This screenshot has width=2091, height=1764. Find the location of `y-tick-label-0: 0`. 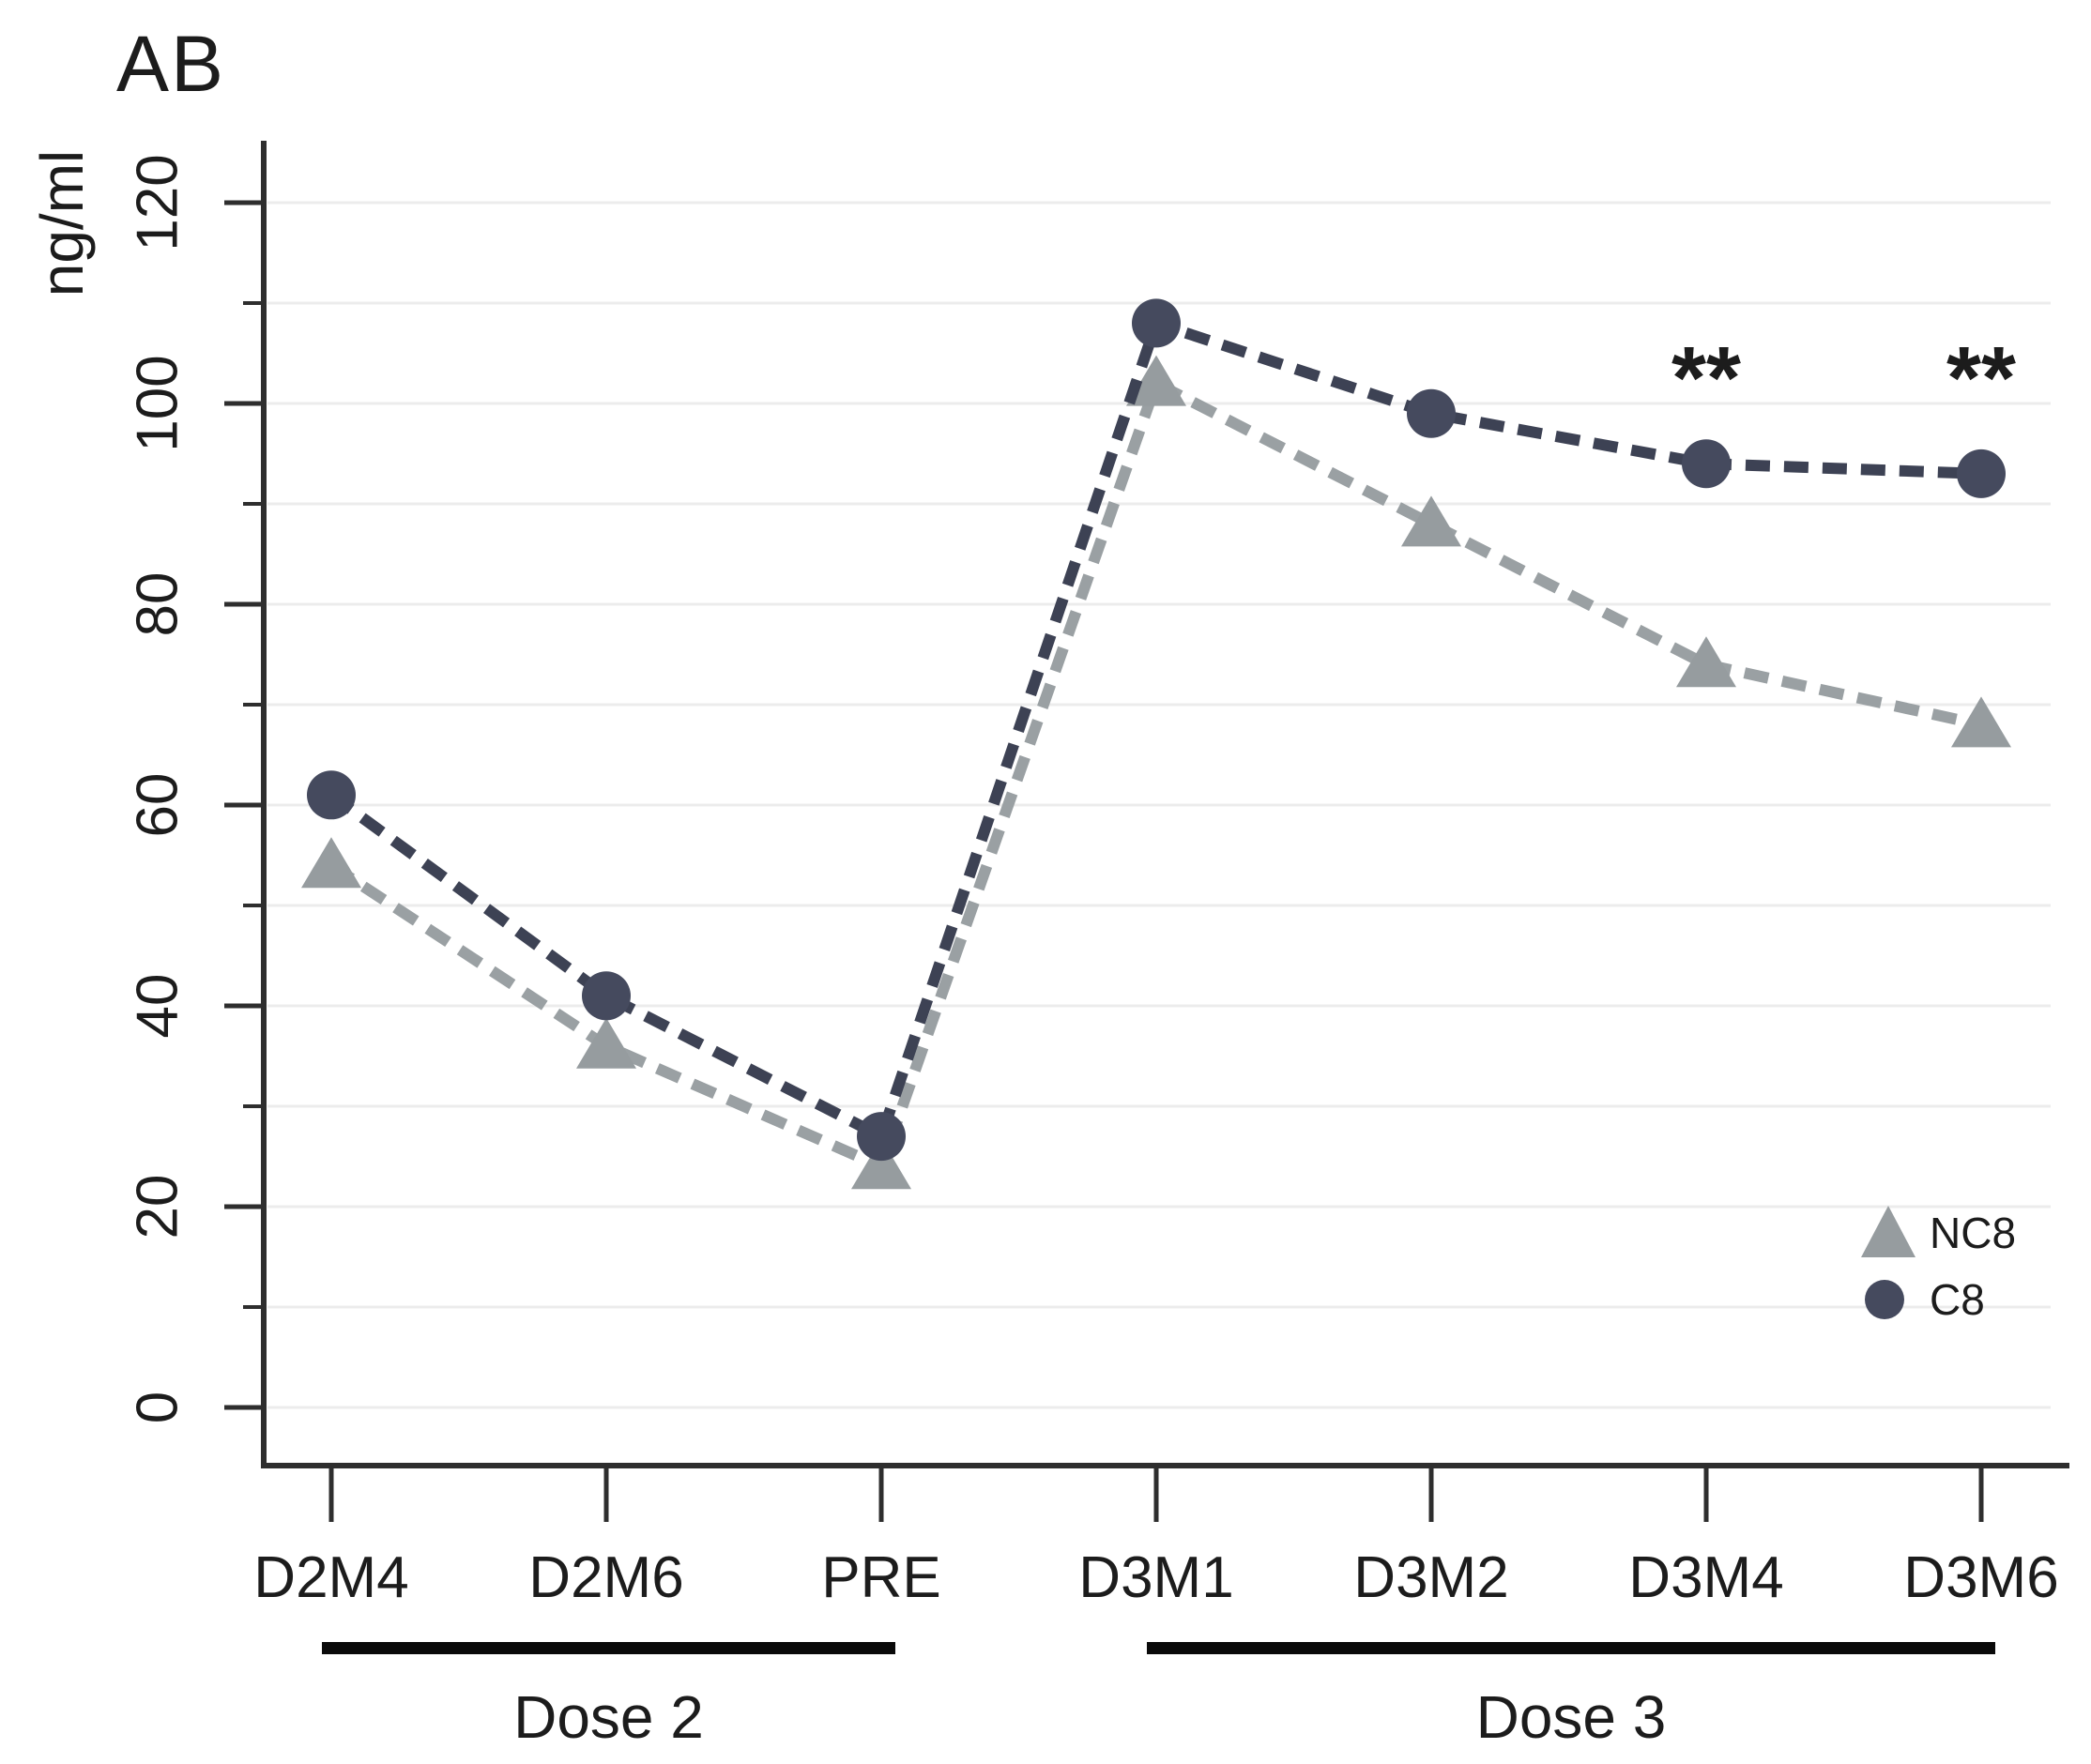

y-tick-label-0: 0 is located at coordinates (158, 1407).